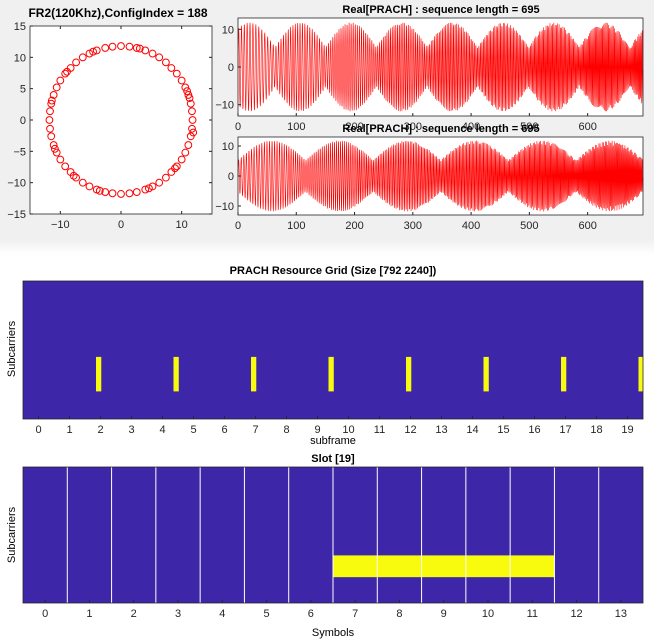 This screenshot has height=641, width=654. Describe the element at coordinates (565, 430) in the screenshot. I see `x-tick-label: 17` at that location.